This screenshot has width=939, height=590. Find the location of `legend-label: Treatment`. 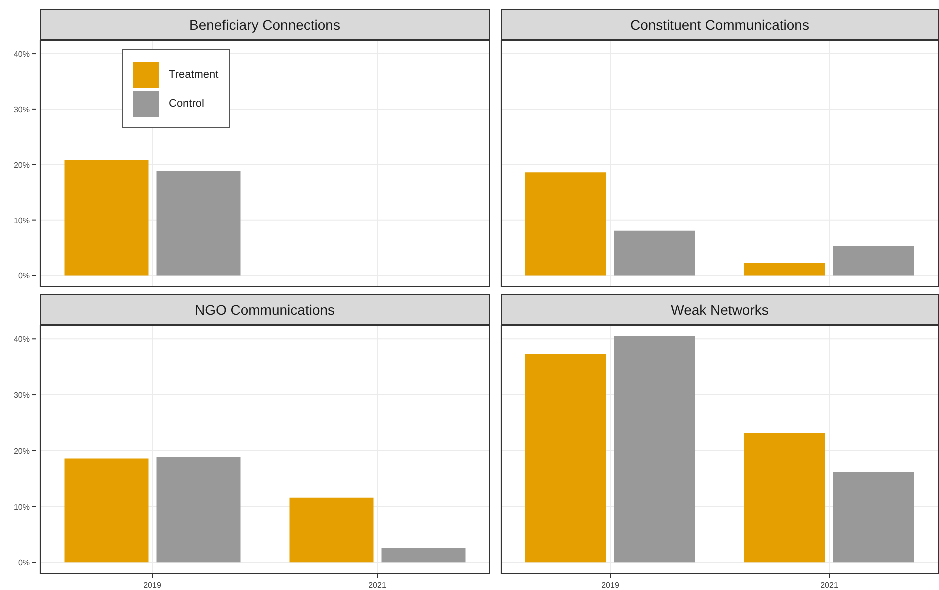

legend-label: Treatment is located at coordinates (194, 75).